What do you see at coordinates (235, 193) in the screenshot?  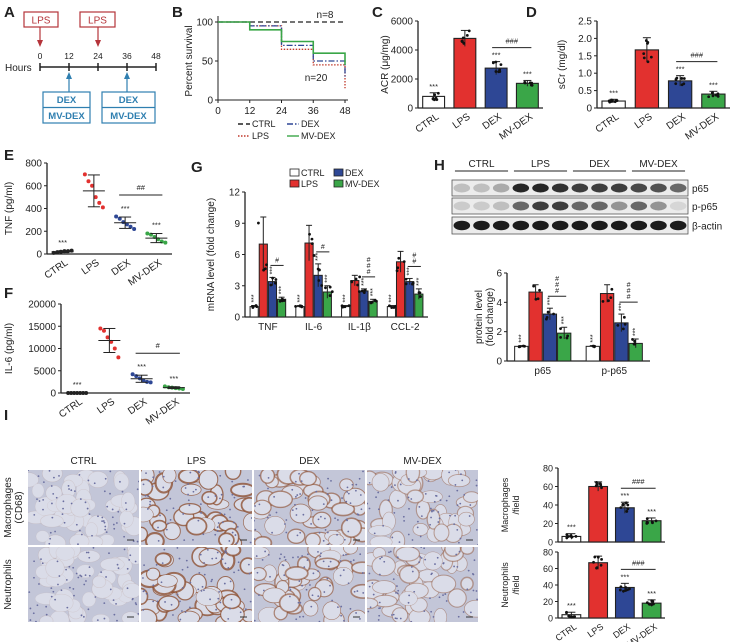 I see `y-tick-label: 12` at bounding box center [235, 193].